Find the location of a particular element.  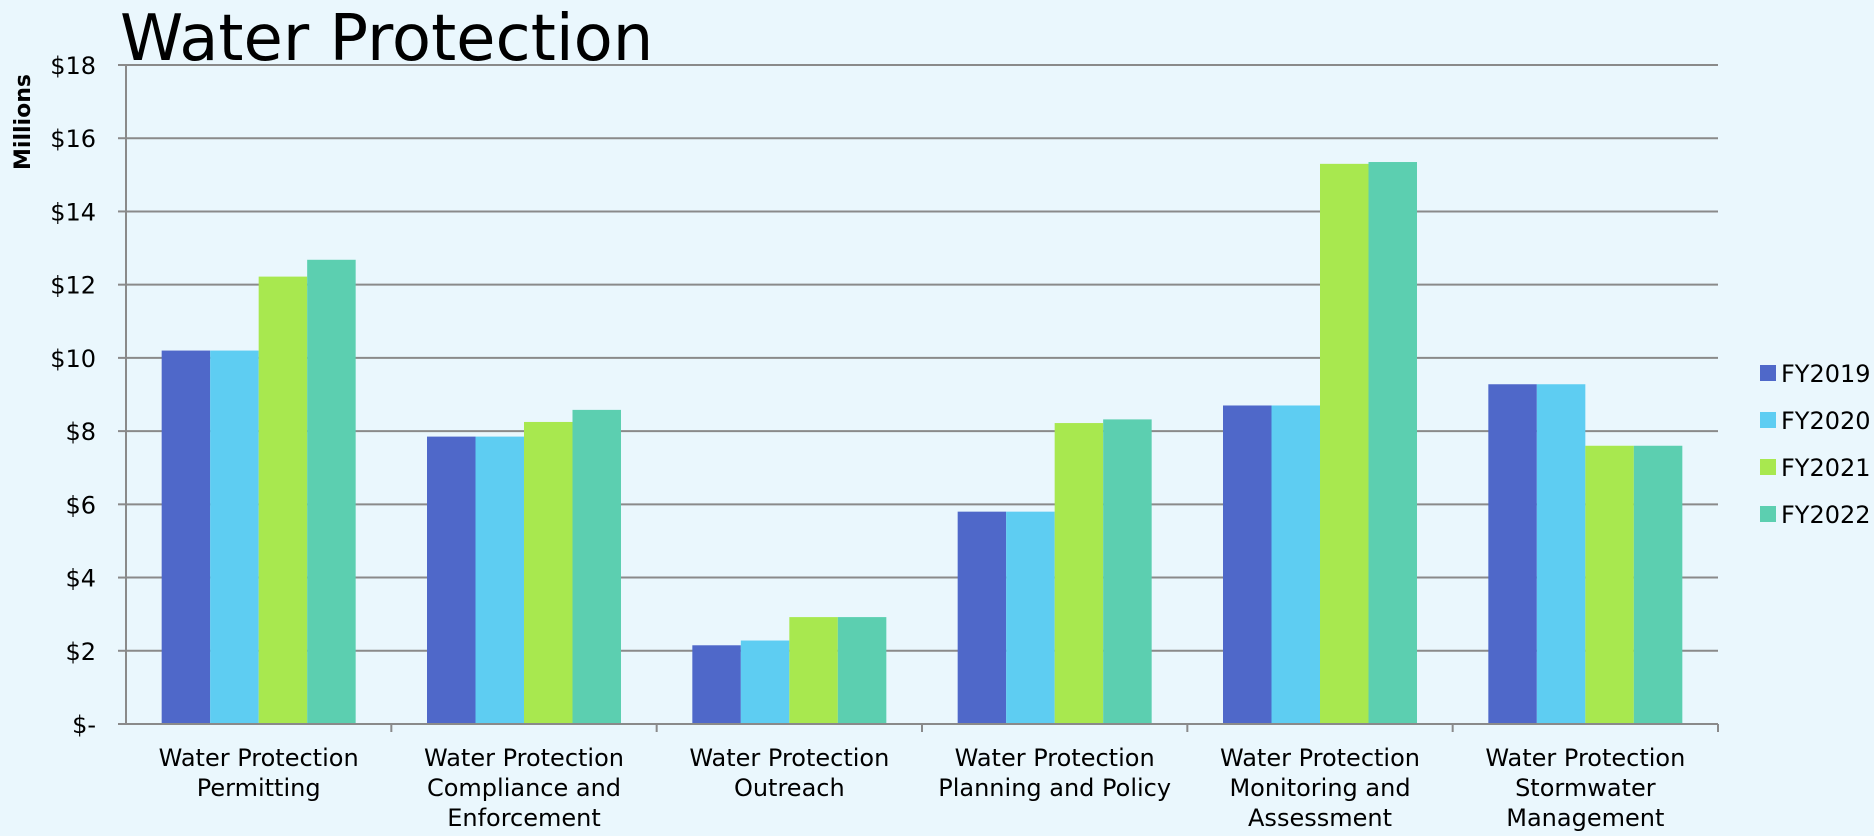

y-tick-label: $18 is located at coordinates (73, 66).